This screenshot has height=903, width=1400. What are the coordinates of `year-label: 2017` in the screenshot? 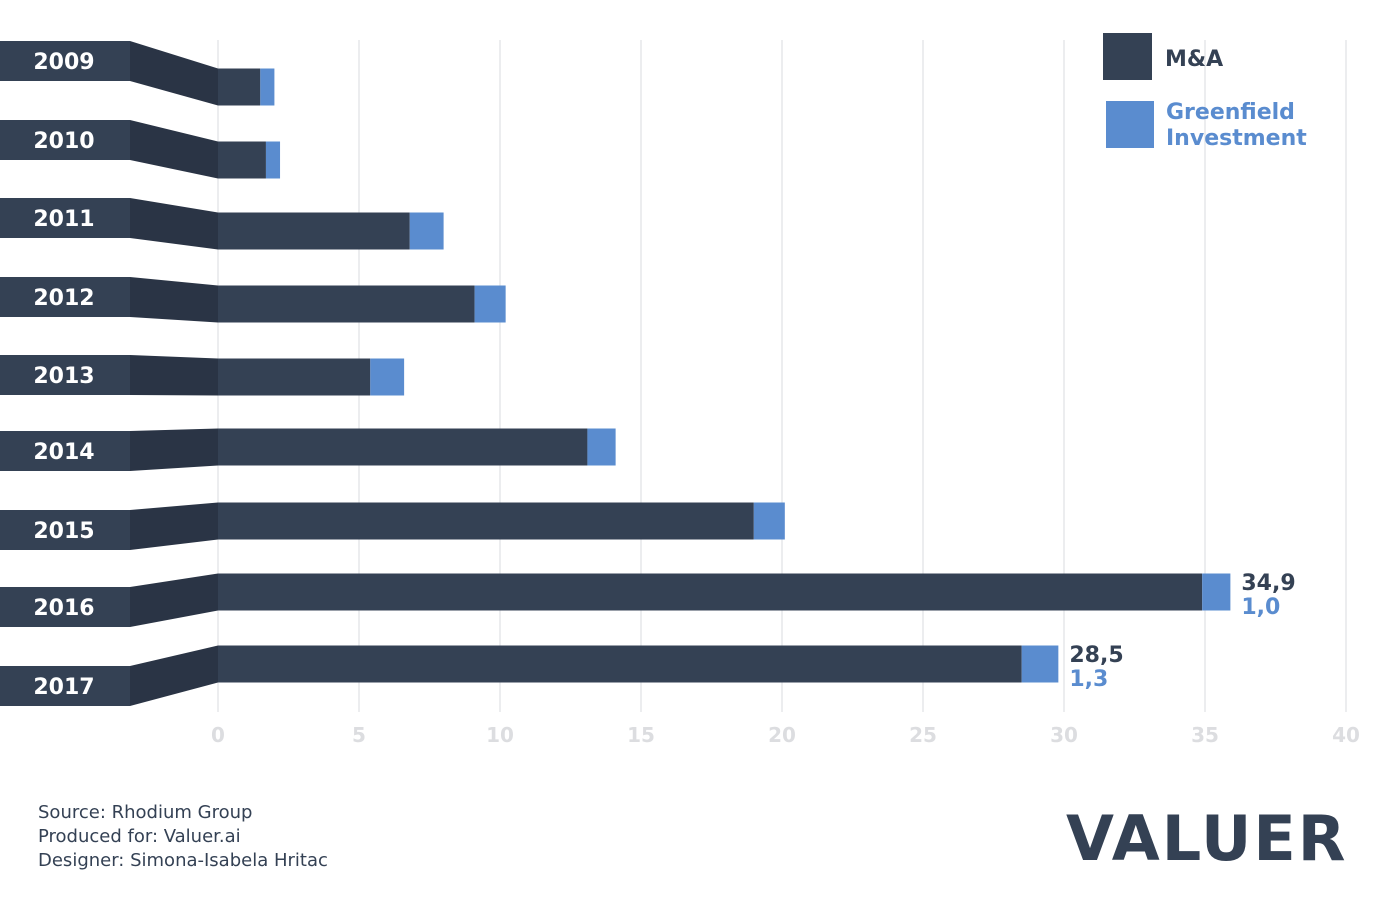 It's located at (63, 687).